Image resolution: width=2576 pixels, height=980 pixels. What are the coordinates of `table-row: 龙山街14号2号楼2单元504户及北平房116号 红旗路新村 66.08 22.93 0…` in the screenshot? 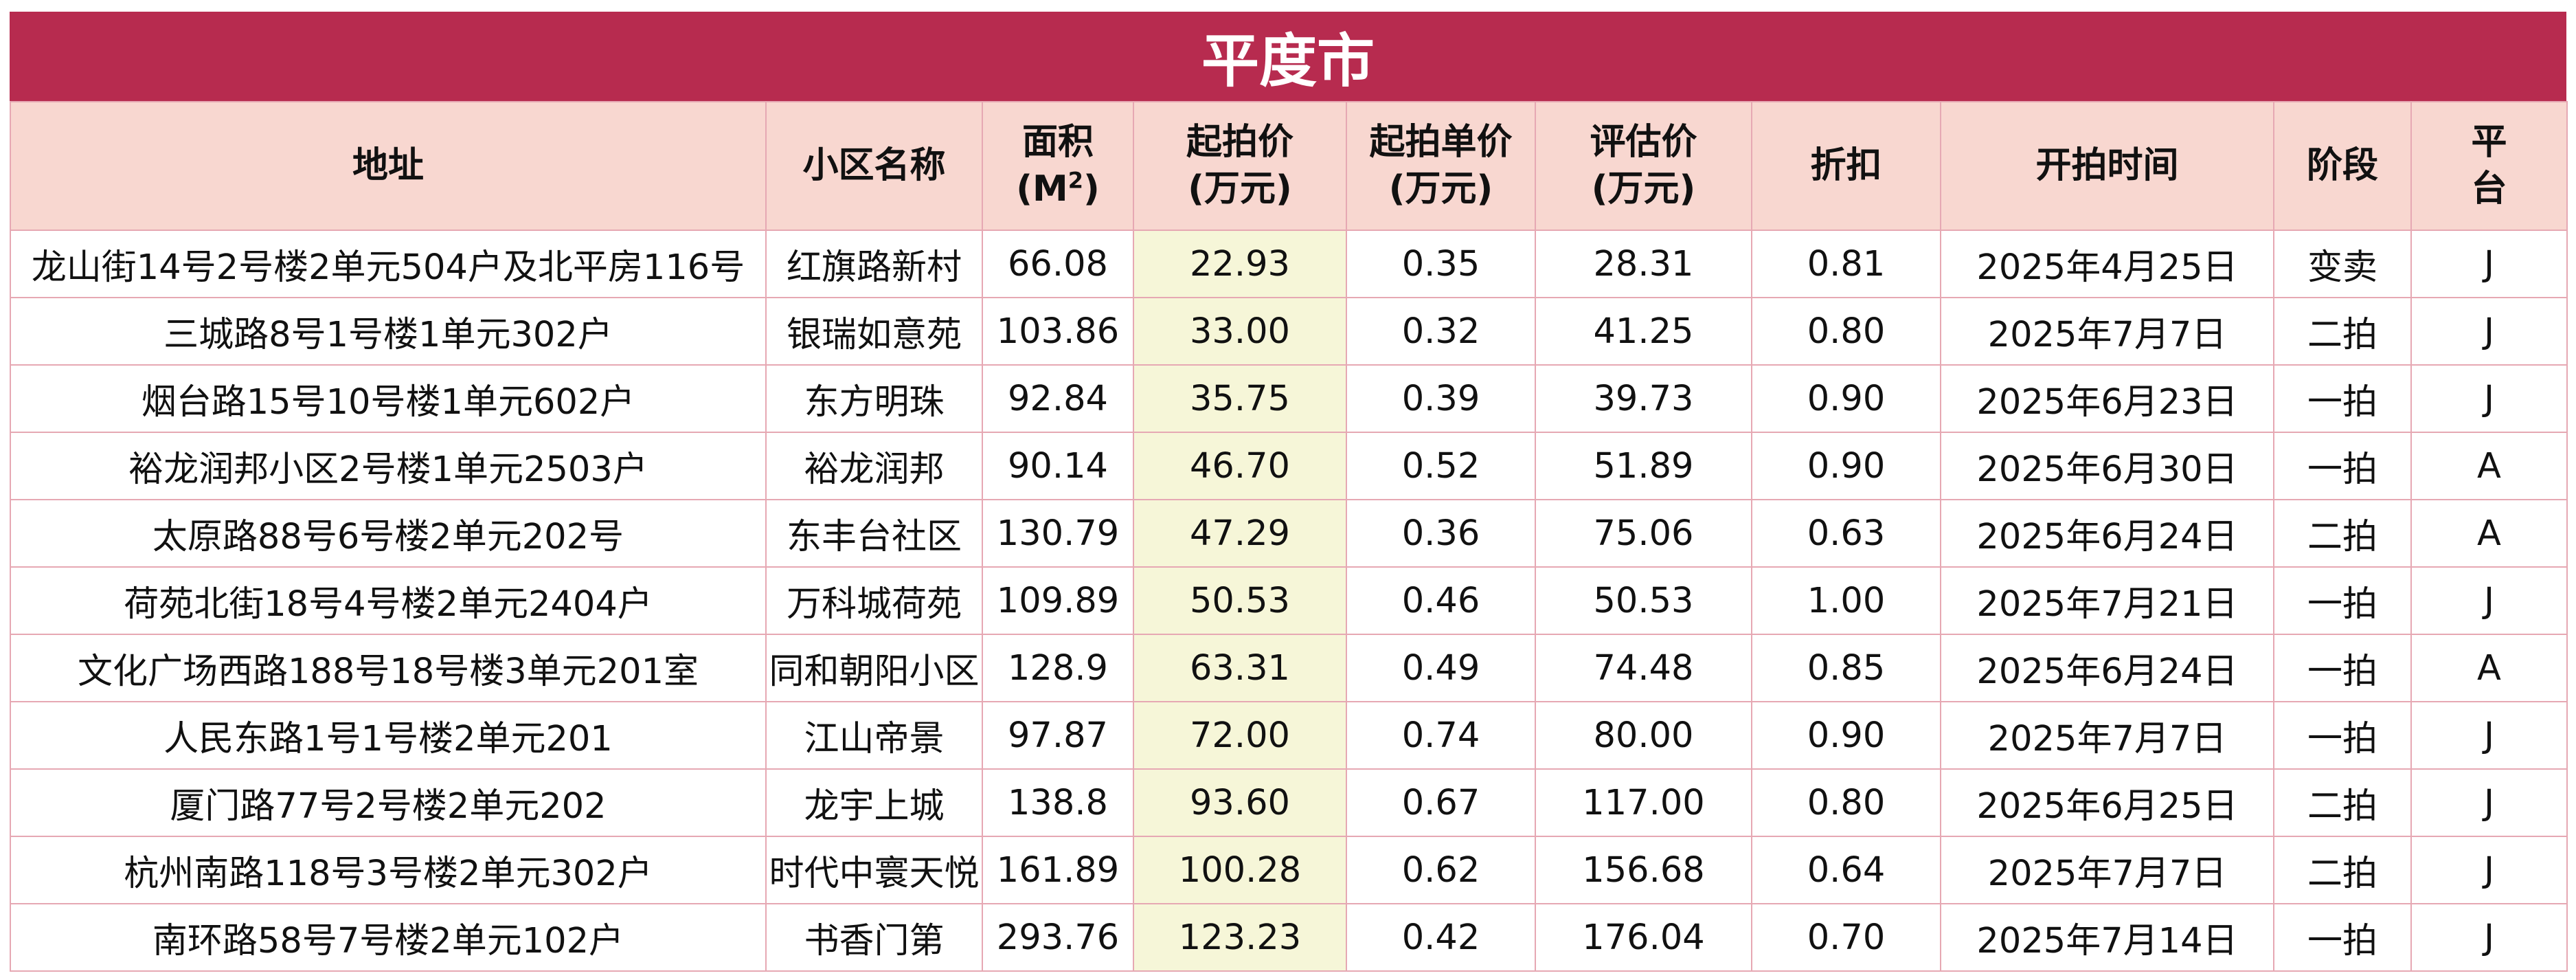 It's located at (1289, 264).